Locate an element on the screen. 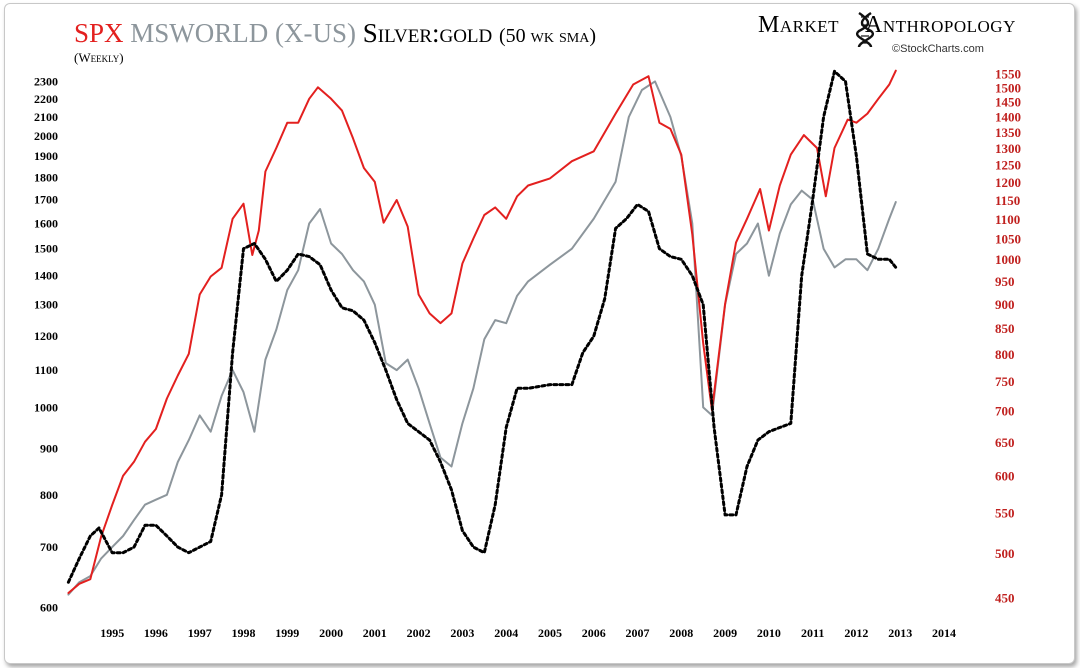  right-tick-label: 850 is located at coordinates (1005, 328).